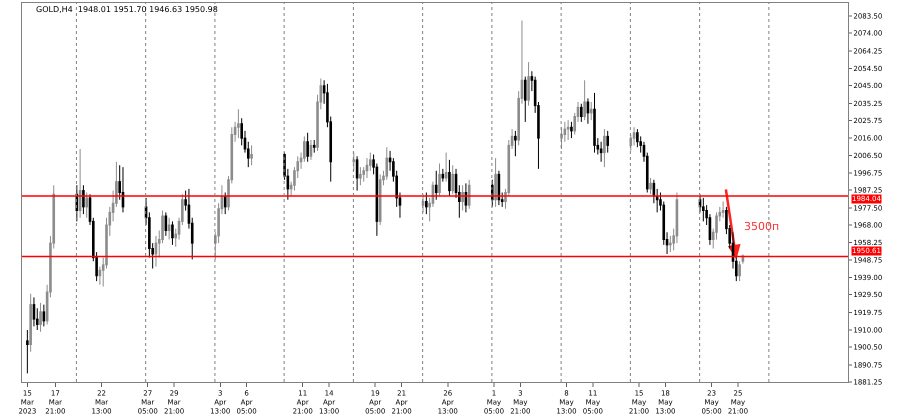 This screenshot has height=418, width=900. Describe the element at coordinates (127, 9) in the screenshot. I see `chart-title: GOLD,H4 1948.01 1951.70 1946.63 1950.98` at that location.